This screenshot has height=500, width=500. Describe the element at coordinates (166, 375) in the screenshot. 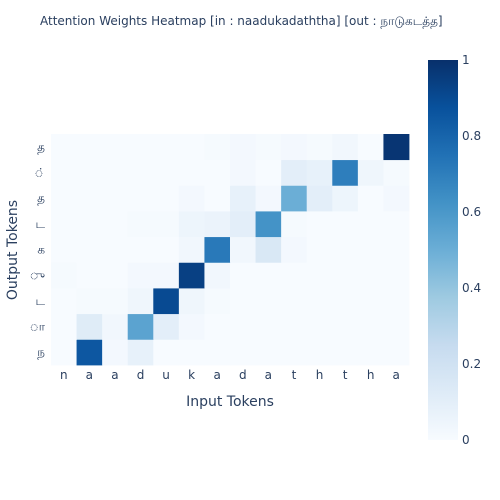

I see `x-tick-label: u` at that location.